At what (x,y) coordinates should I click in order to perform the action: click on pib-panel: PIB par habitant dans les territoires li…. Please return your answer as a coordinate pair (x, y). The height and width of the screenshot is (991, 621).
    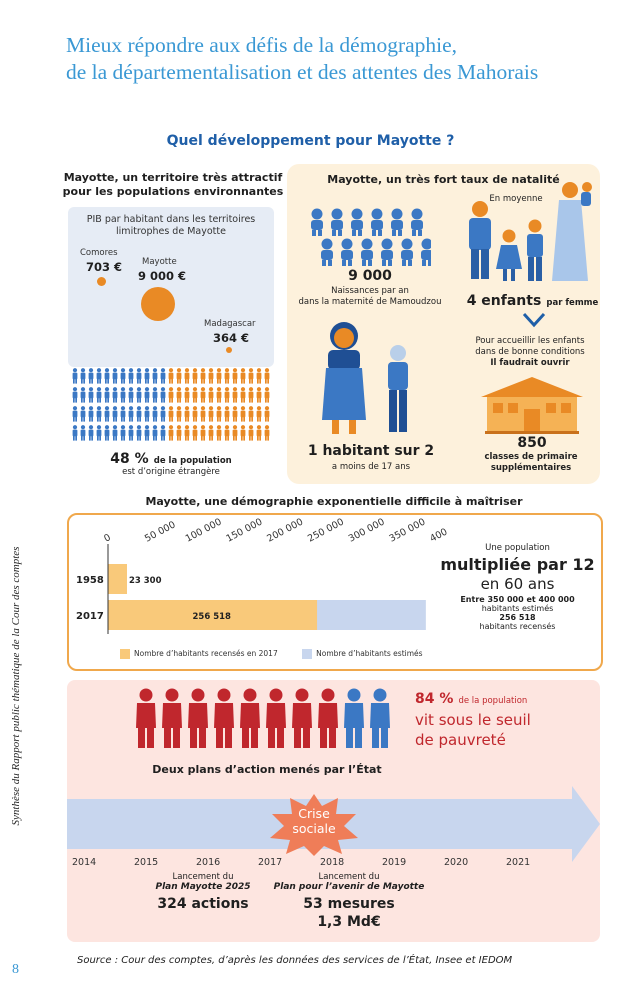
    Looking at the image, I should click on (171, 287).